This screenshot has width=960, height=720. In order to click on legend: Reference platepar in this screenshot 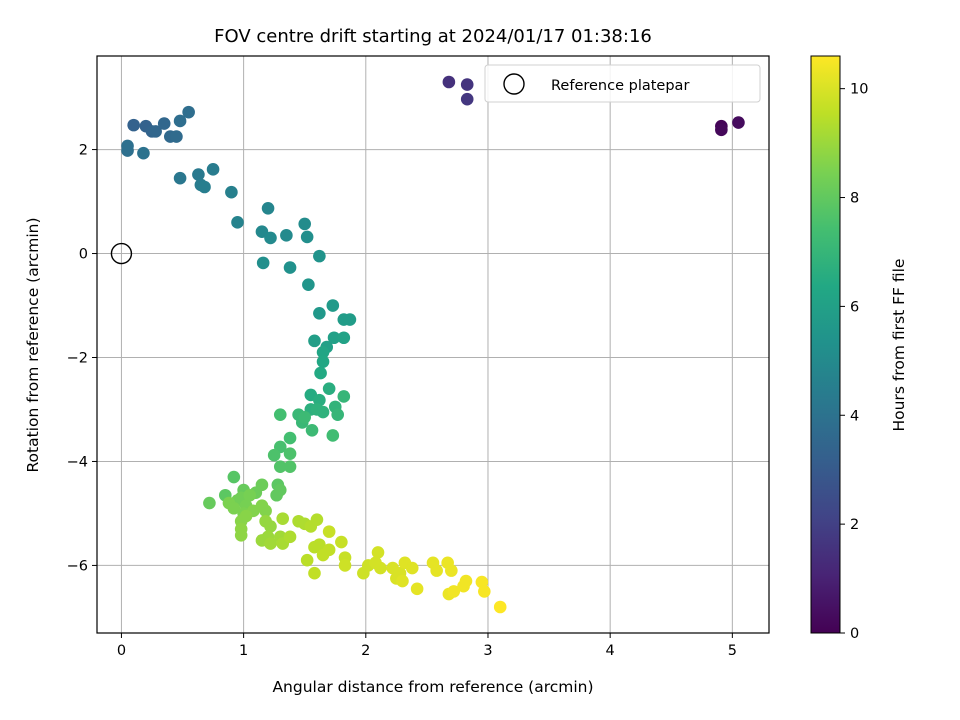, I will do `click(622, 83)`.